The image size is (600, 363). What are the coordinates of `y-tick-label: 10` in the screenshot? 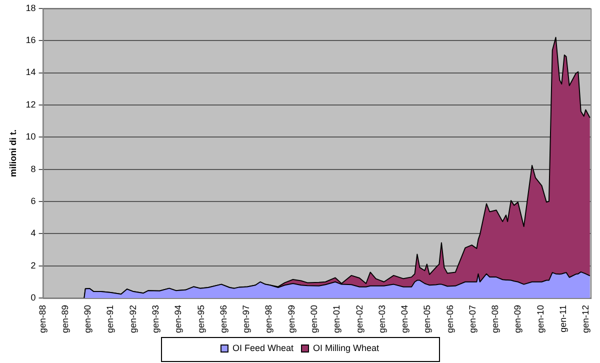 It's located at (31, 137).